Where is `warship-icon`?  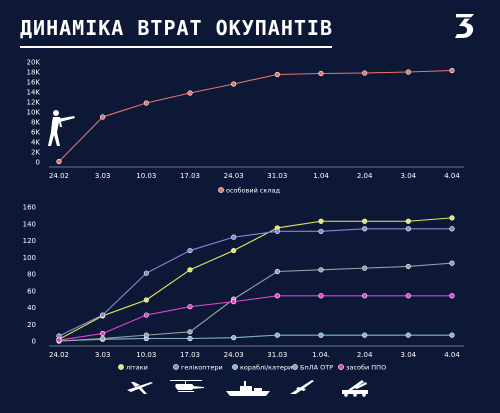 warship-icon is located at coordinates (248, 388).